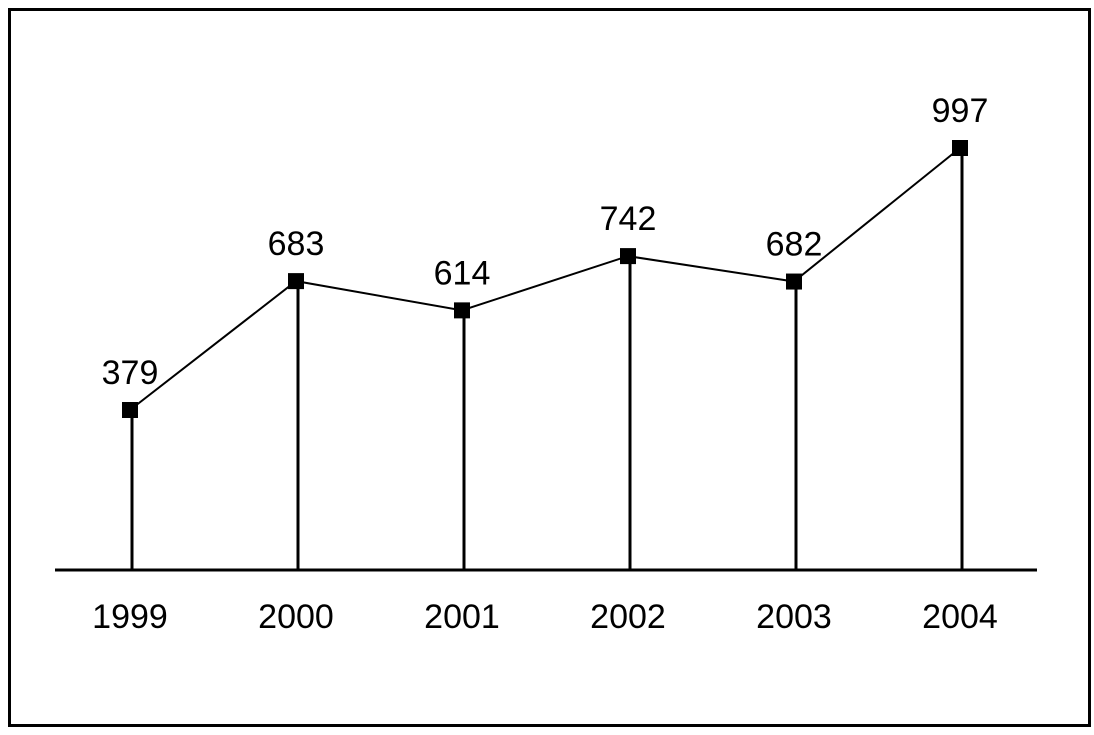 The height and width of the screenshot is (735, 1094). What do you see at coordinates (462, 273) in the screenshot?
I see `data-label-2001: 614` at bounding box center [462, 273].